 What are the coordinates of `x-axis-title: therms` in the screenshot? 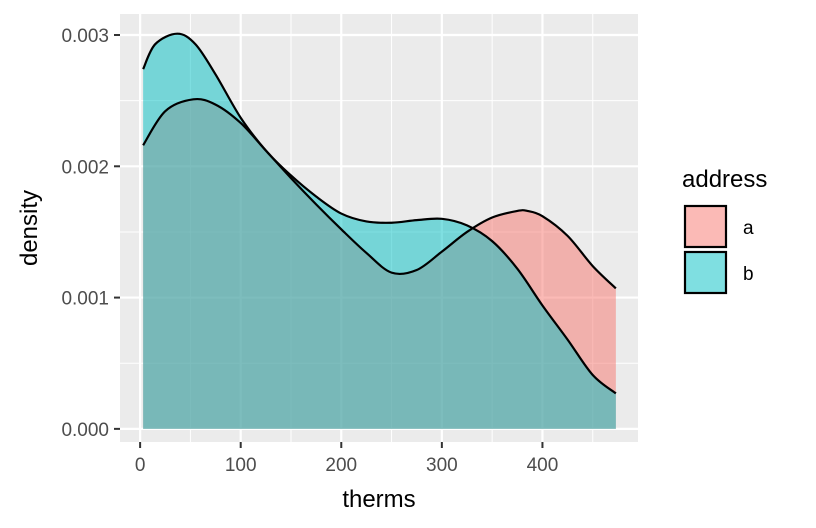 It's located at (378, 499).